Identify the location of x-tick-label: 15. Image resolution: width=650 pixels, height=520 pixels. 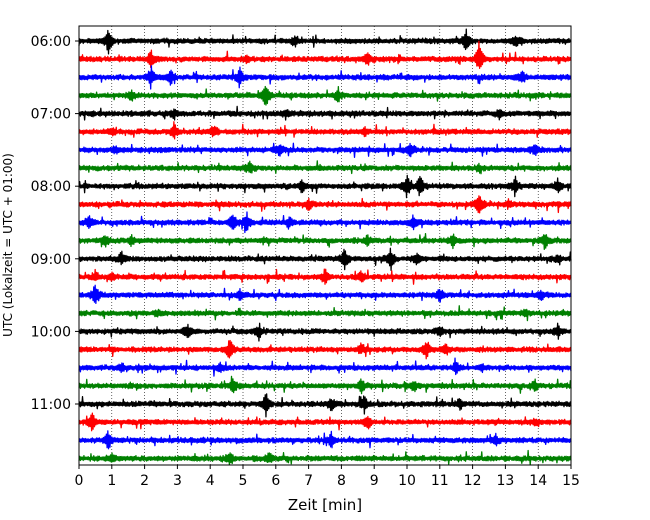
(571, 481).